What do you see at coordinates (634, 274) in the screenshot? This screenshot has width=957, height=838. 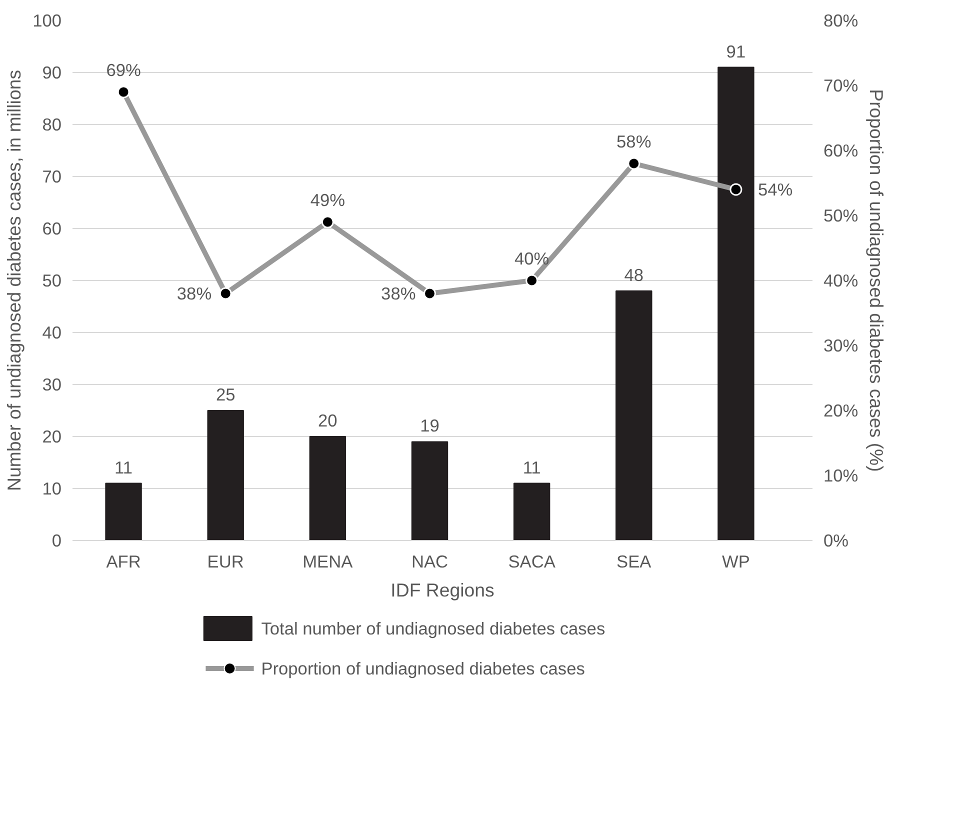 I see `data-label: 48` at bounding box center [634, 274].